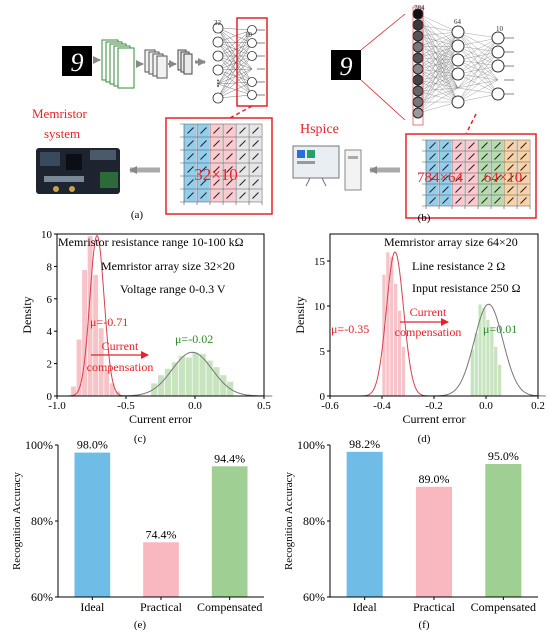  Describe the element at coordinates (50, 332) in the screenshot. I see `y-tick-label: 4` at that location.